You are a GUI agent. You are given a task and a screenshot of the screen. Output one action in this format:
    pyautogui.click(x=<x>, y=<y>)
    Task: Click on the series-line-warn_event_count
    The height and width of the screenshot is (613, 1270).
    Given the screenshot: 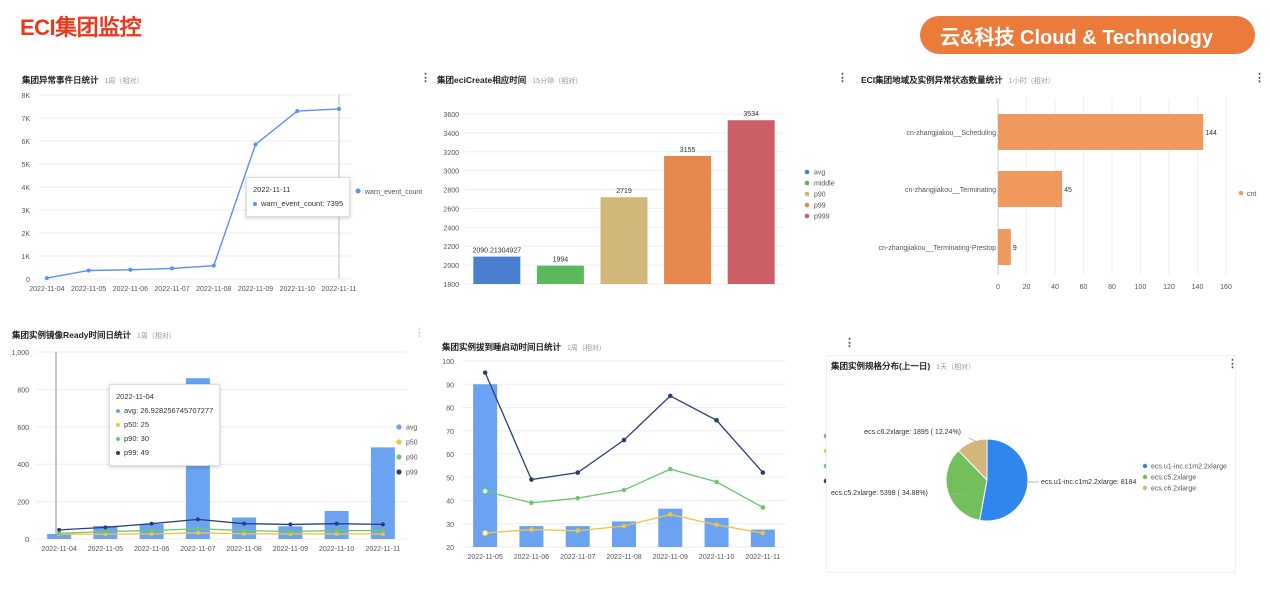 What is the action you would take?
    pyautogui.click(x=193, y=193)
    